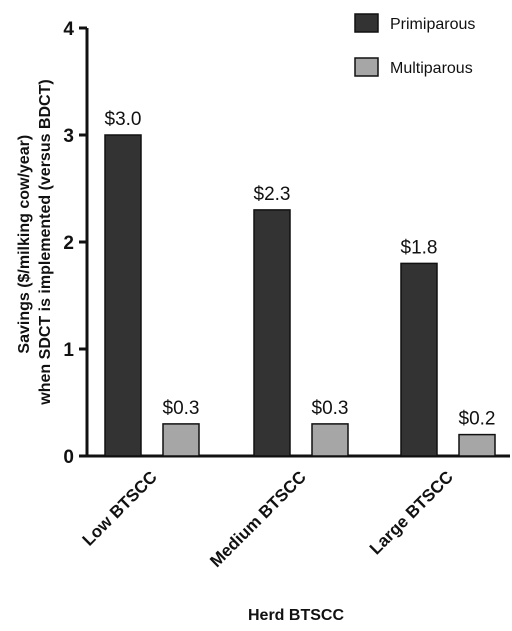 The height and width of the screenshot is (631, 512). What do you see at coordinates (68, 29) in the screenshot?
I see `y-tick-label: 4` at bounding box center [68, 29].